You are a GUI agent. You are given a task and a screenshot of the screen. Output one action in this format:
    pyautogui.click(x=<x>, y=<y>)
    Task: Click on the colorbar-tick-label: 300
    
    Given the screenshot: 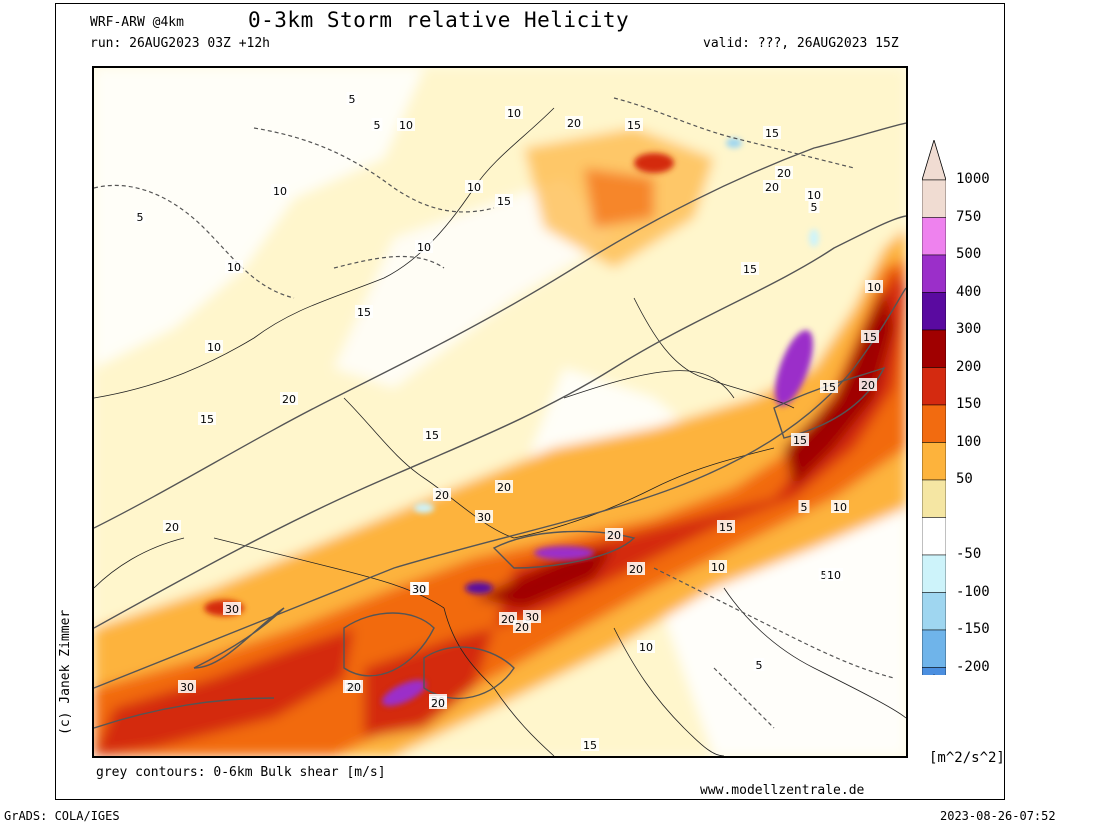 What is the action you would take?
    pyautogui.click(x=969, y=329)
    